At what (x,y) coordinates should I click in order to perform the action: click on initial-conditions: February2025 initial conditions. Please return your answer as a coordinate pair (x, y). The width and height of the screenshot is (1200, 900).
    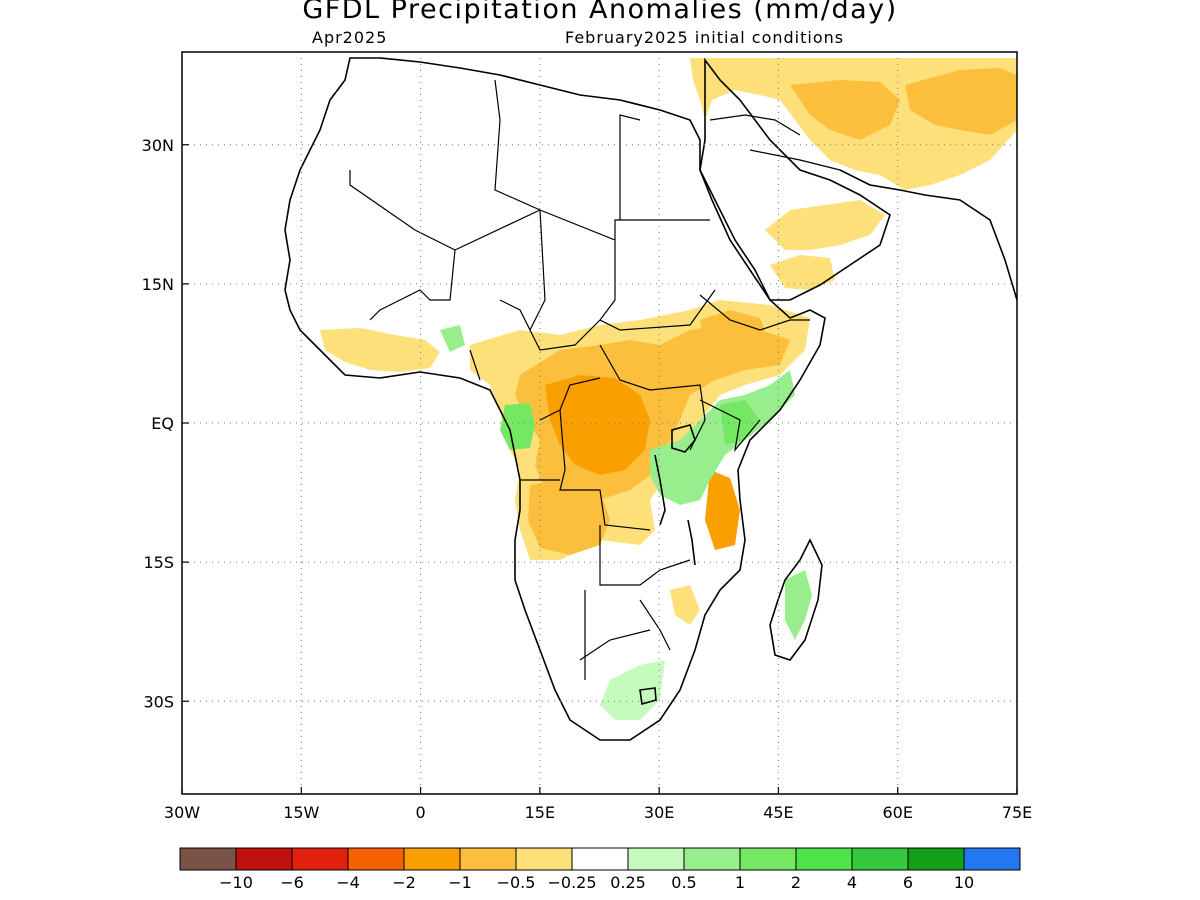
    Looking at the image, I should click on (705, 37).